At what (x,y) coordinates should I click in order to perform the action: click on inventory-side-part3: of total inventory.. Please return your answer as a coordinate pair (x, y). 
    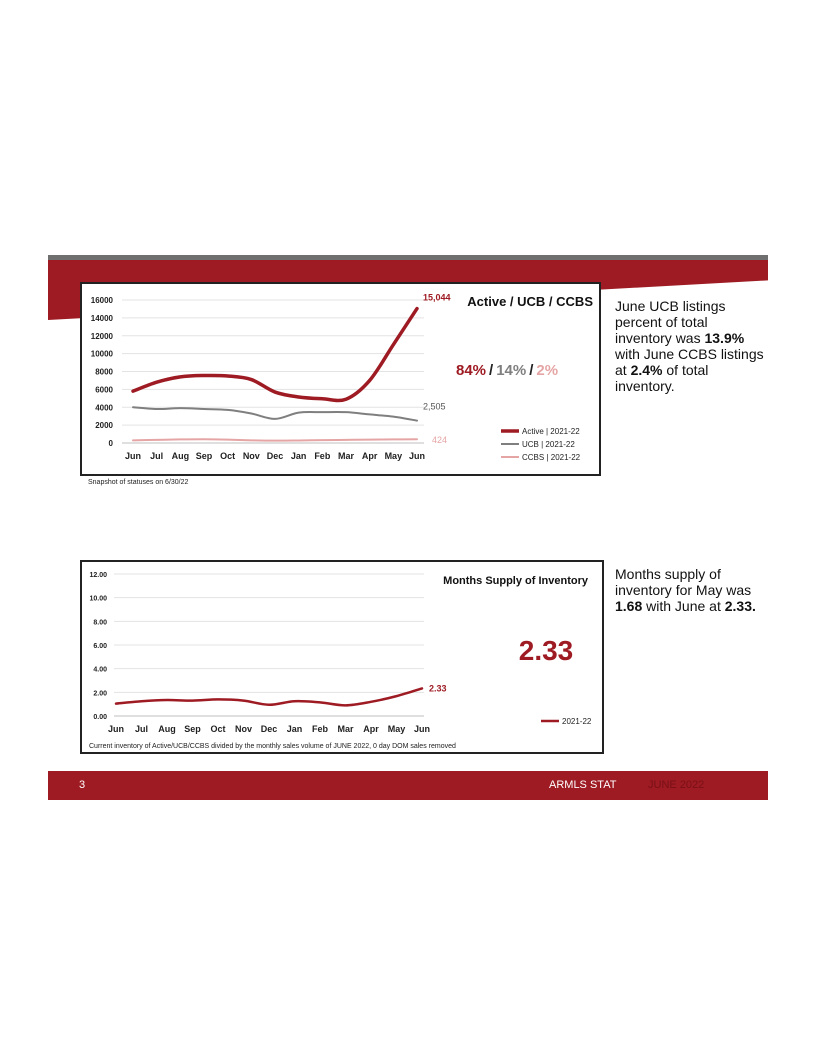
    Looking at the image, I should click on (662, 378).